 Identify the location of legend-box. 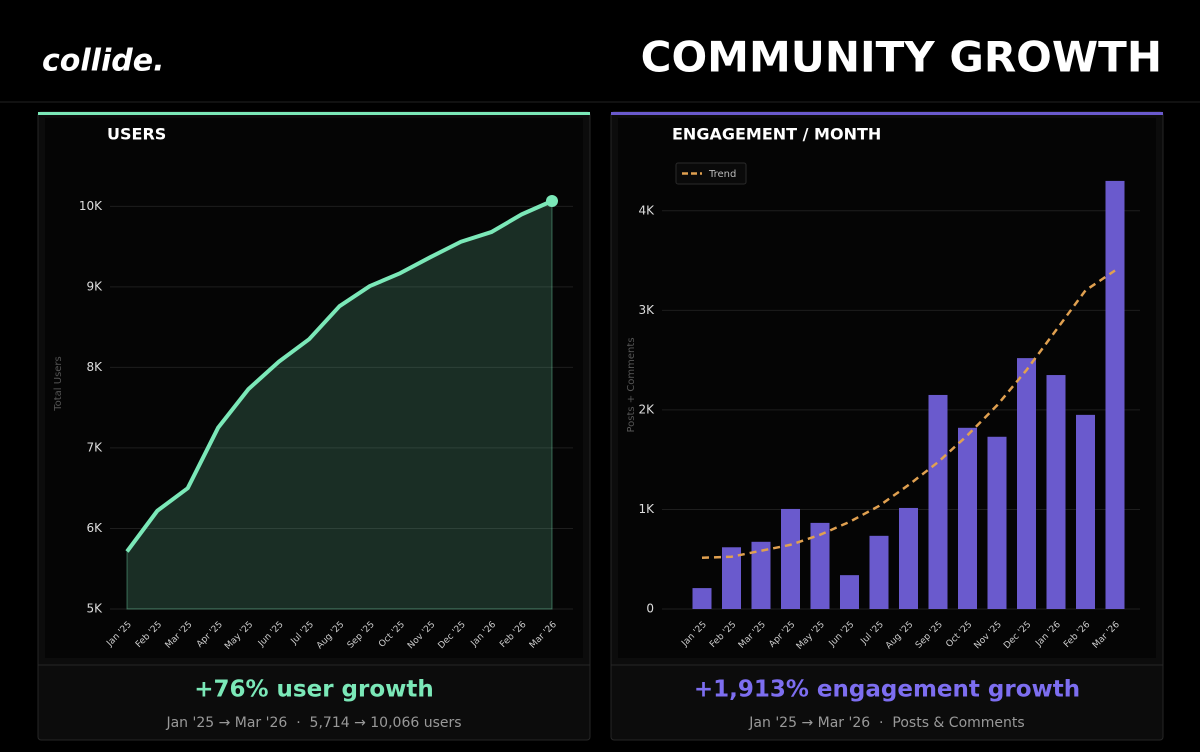
(711, 173).